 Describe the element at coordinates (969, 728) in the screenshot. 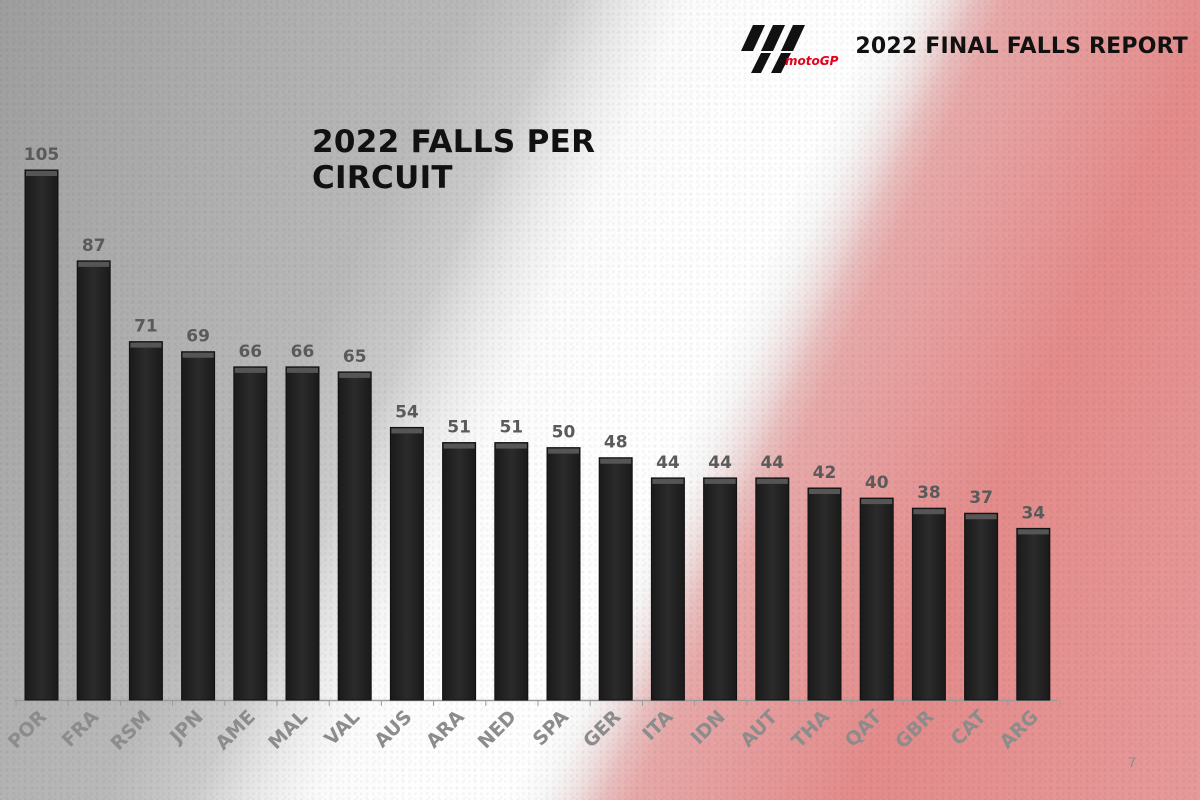

I see `x-tick-label-cat: CAT` at that location.